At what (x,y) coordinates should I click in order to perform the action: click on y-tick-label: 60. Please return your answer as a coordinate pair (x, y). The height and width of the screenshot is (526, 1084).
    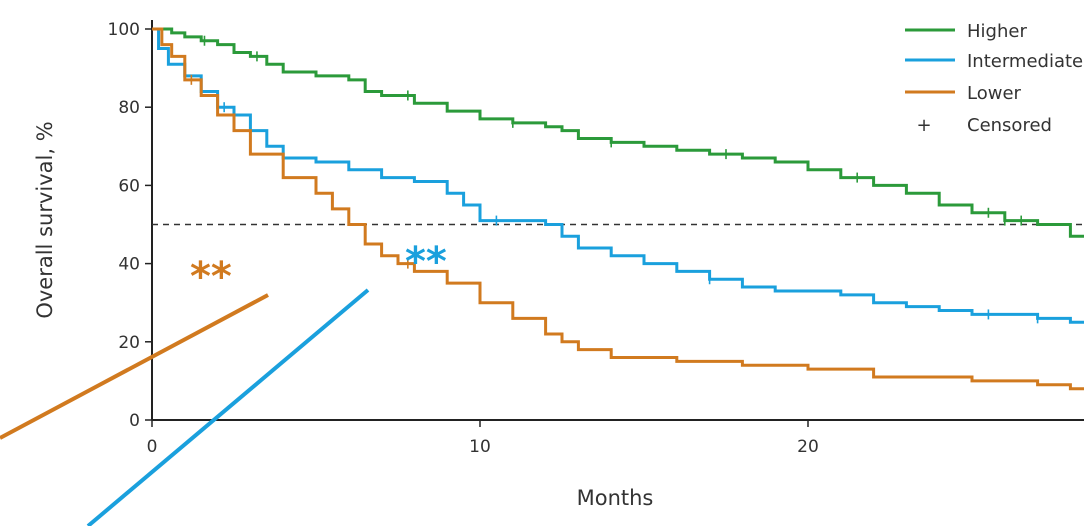
    Looking at the image, I should click on (129, 186).